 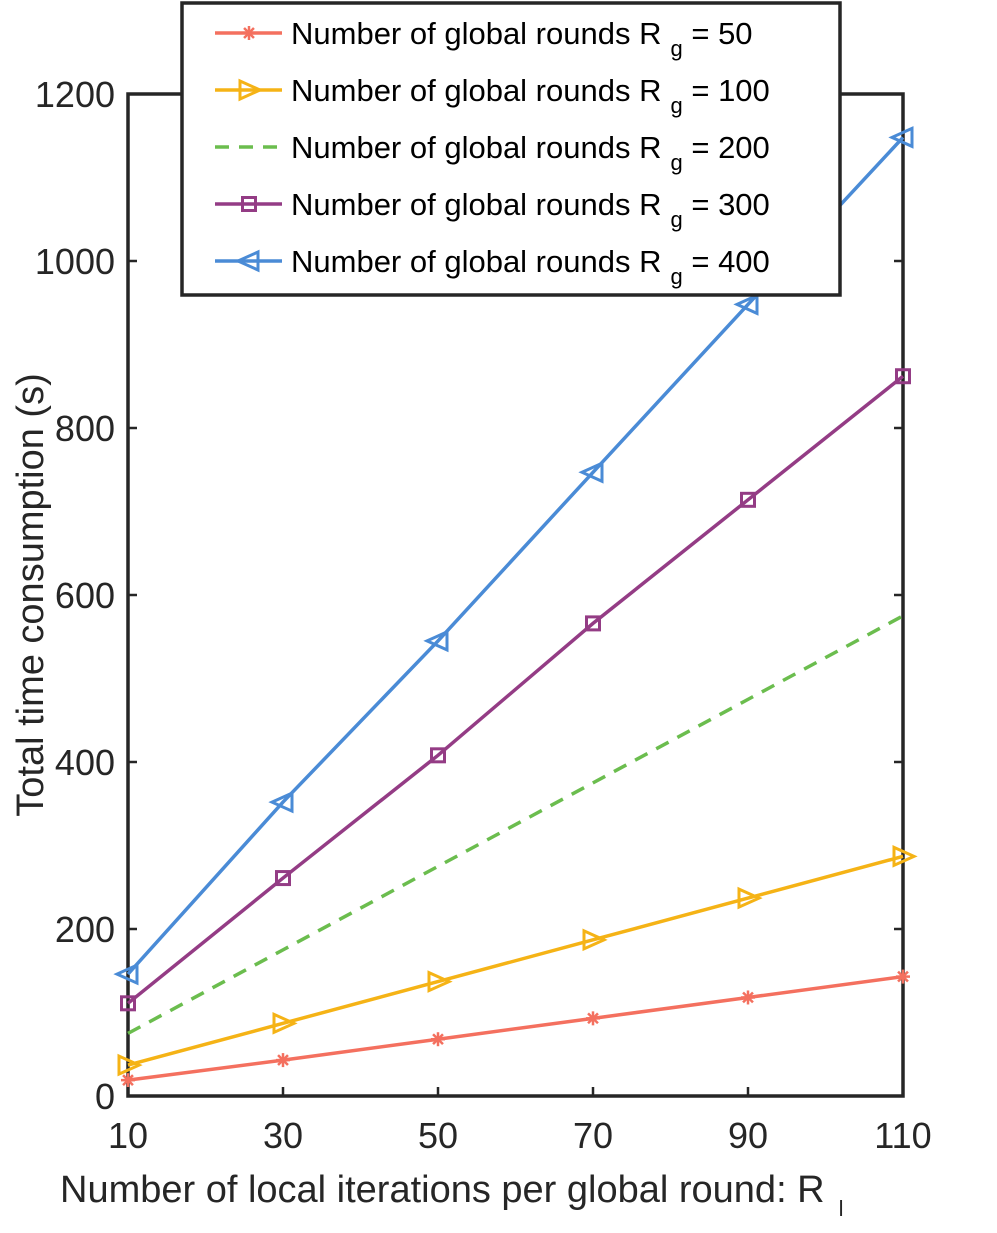 What do you see at coordinates (75, 261) in the screenshot?
I see `y-tick-label: 1000` at bounding box center [75, 261].